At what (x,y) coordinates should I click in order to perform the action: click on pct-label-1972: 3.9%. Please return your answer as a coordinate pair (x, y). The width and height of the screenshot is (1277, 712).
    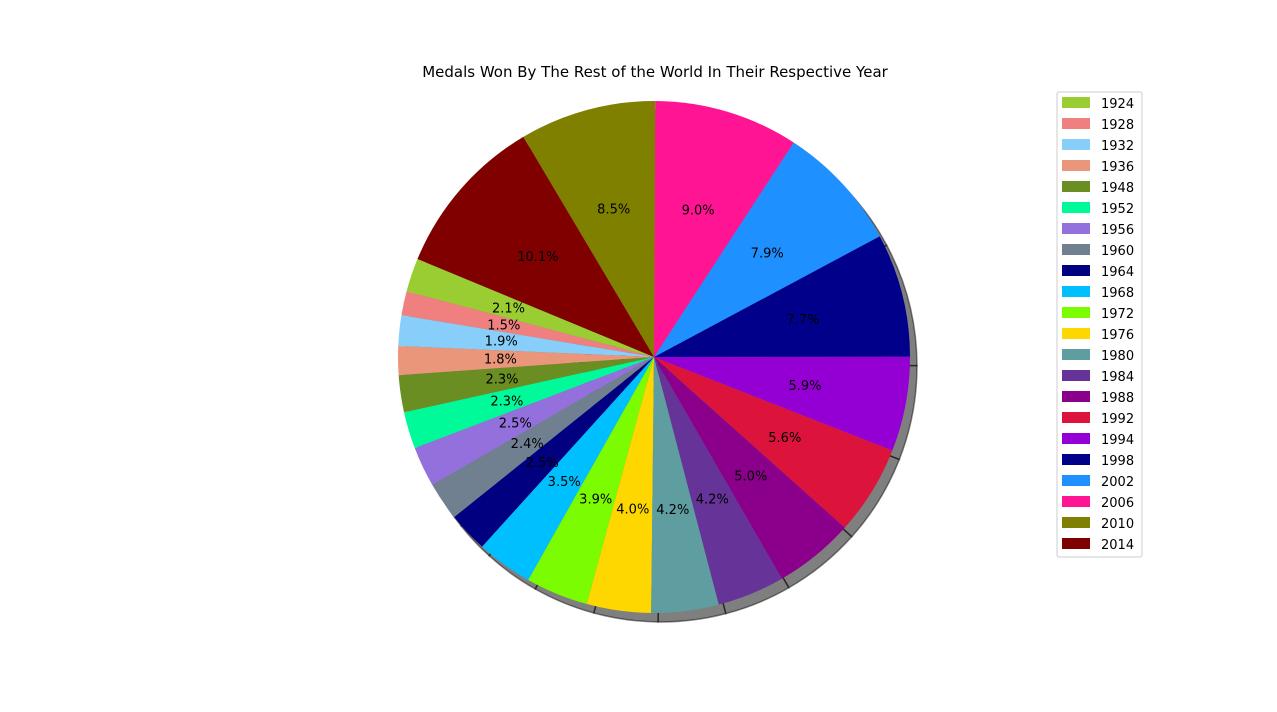
    Looking at the image, I should click on (595, 500).